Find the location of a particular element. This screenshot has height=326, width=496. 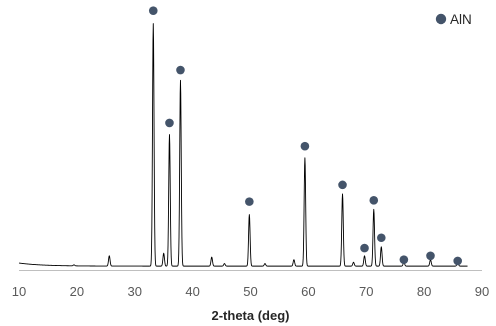

legend: AlN is located at coordinates (453, 19).